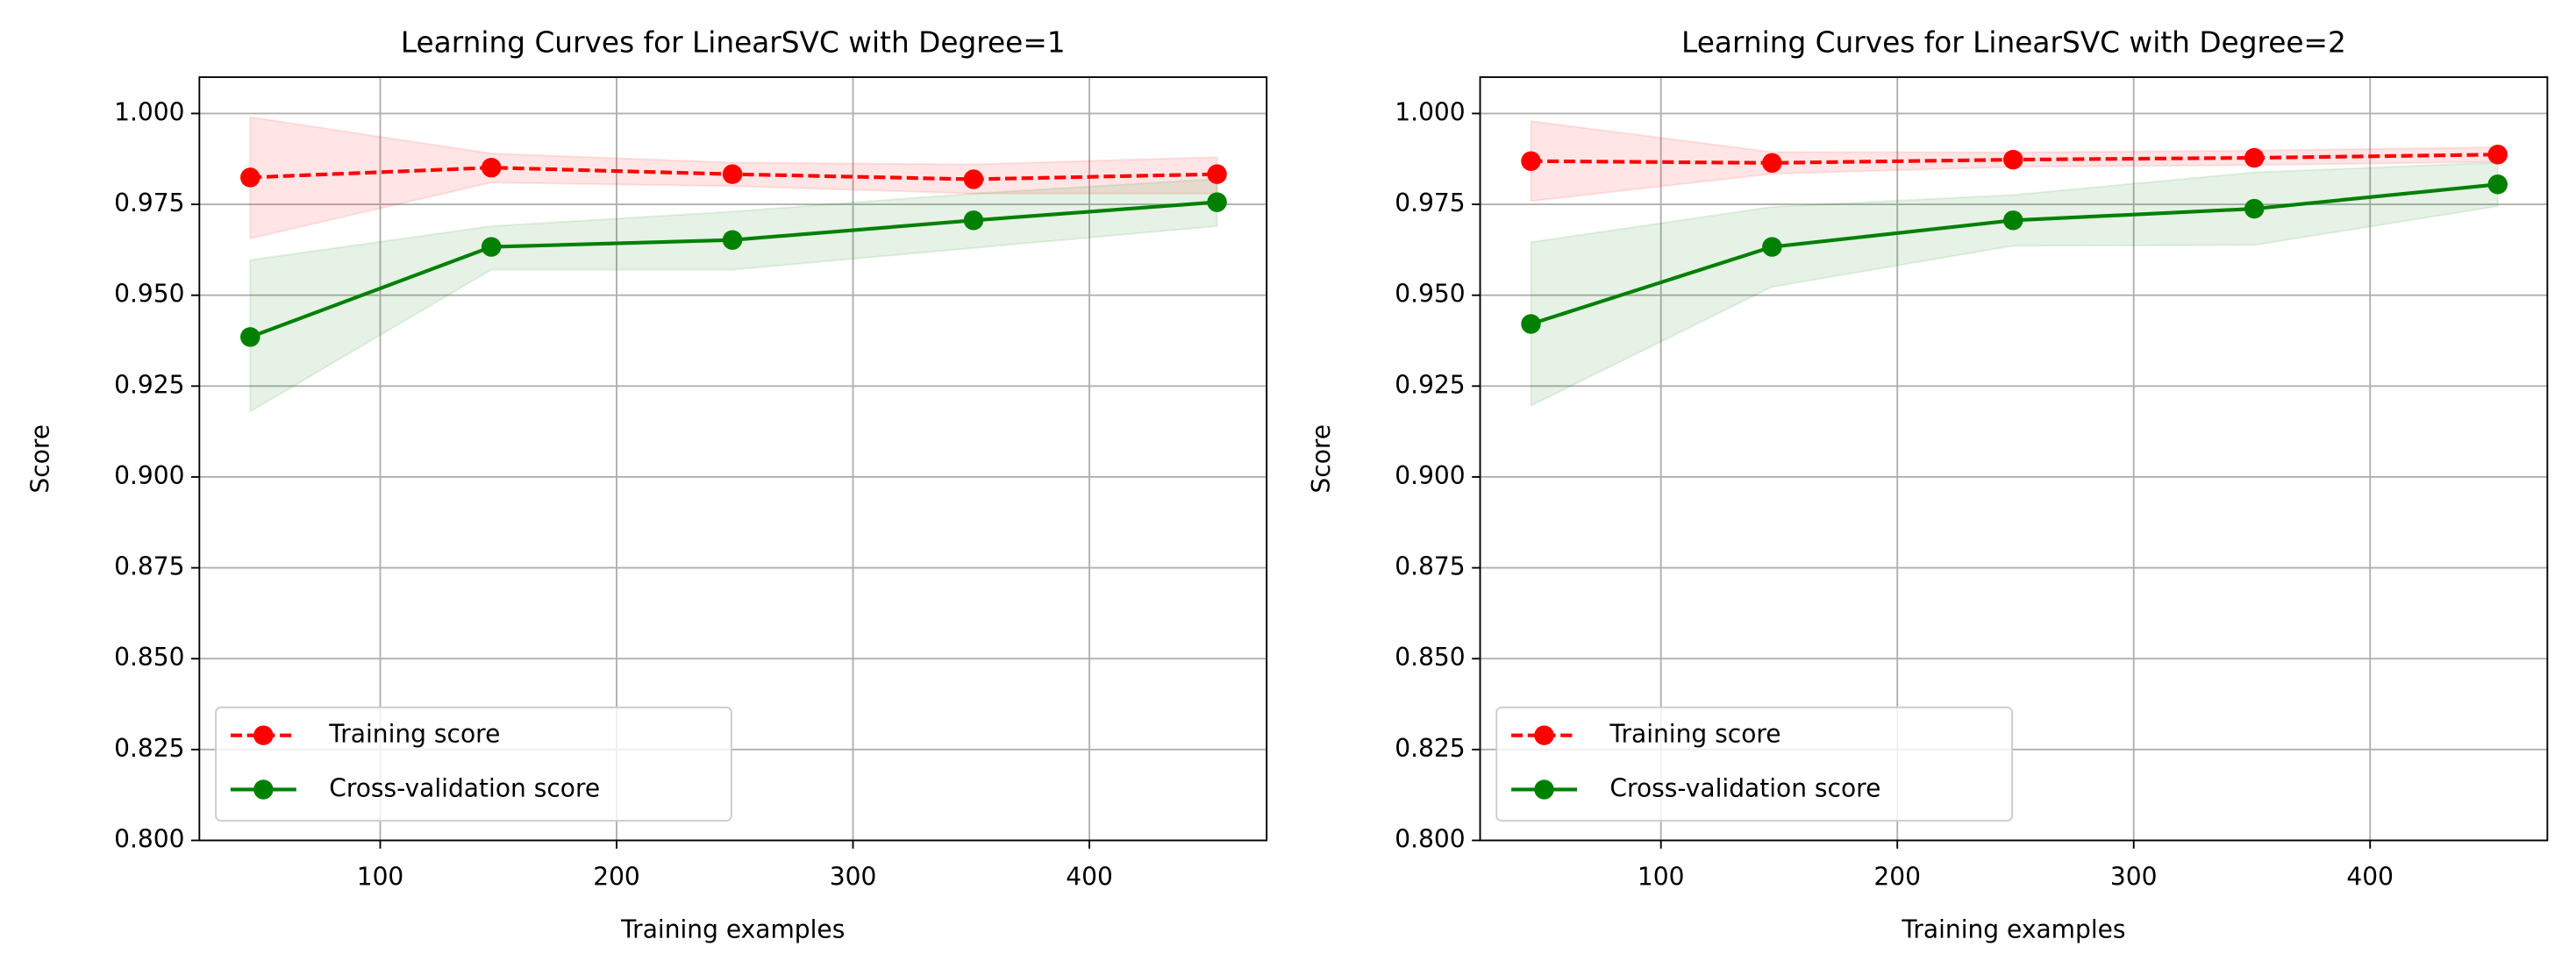 The height and width of the screenshot is (975, 2576). What do you see at coordinates (2015, 284) in the screenshot?
I see `band` at bounding box center [2015, 284].